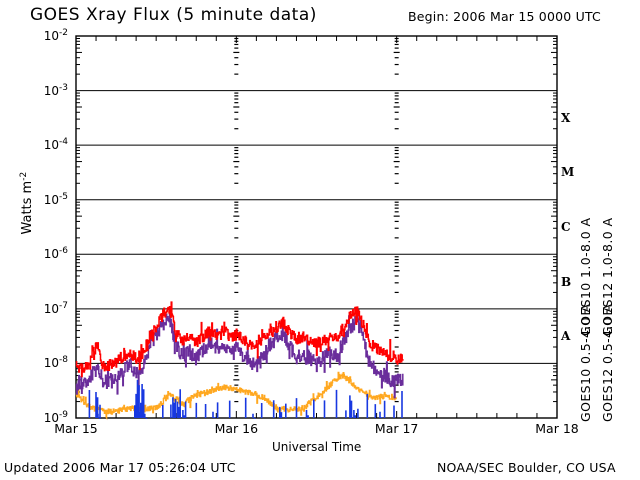 The height and width of the screenshot is (480, 640). What do you see at coordinates (504, 16) in the screenshot?
I see `begin-time-label: Begin: 2006 Mar 15 0000 UTC` at bounding box center [504, 16].